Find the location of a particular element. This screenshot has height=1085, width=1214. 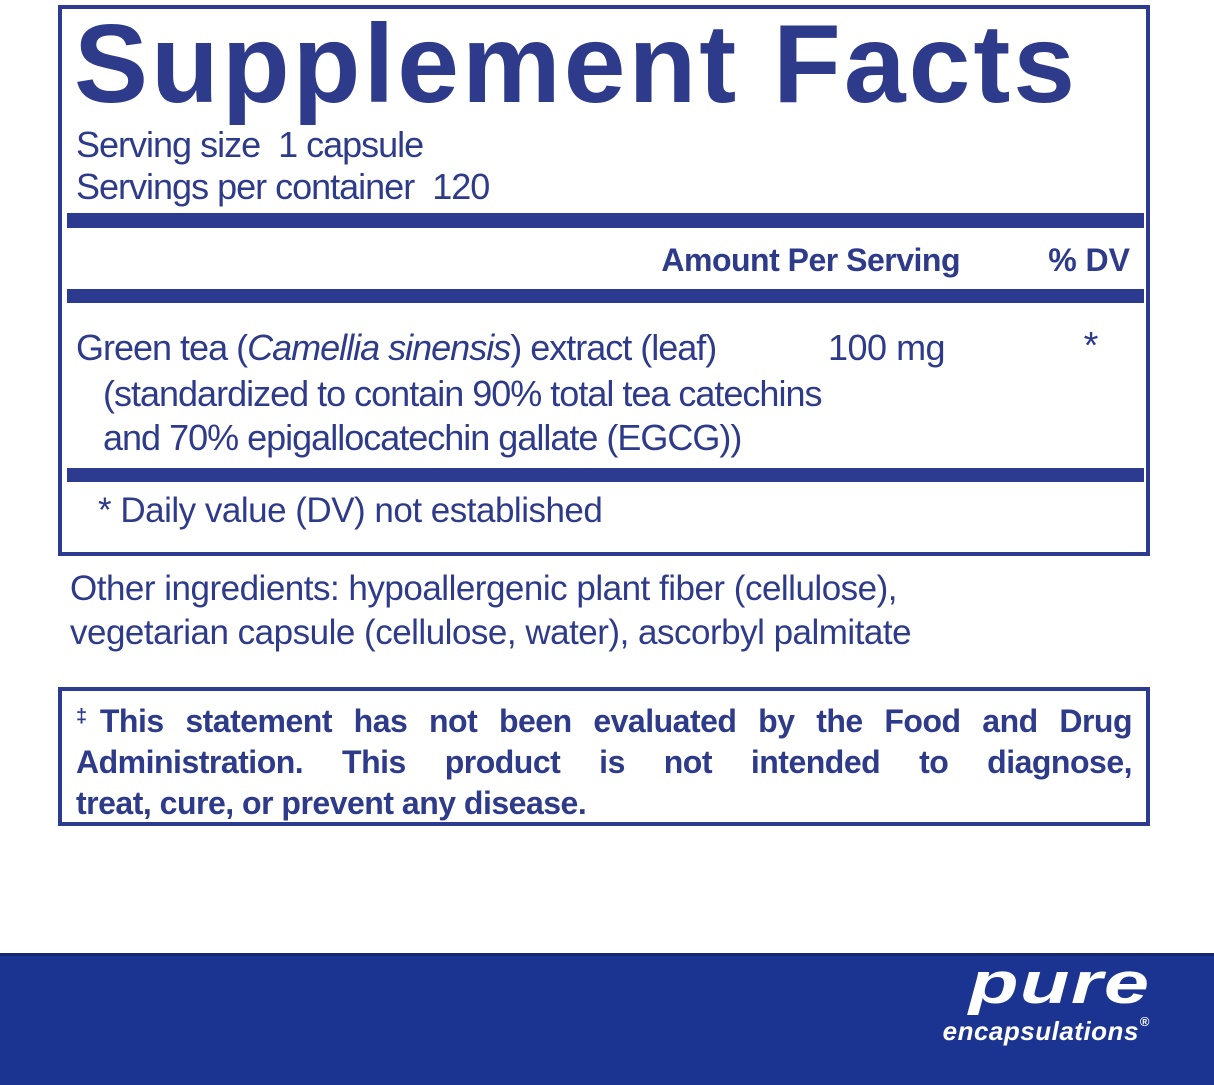

brand-subname-row: encapsulations® is located at coordinates (1046, 1030).